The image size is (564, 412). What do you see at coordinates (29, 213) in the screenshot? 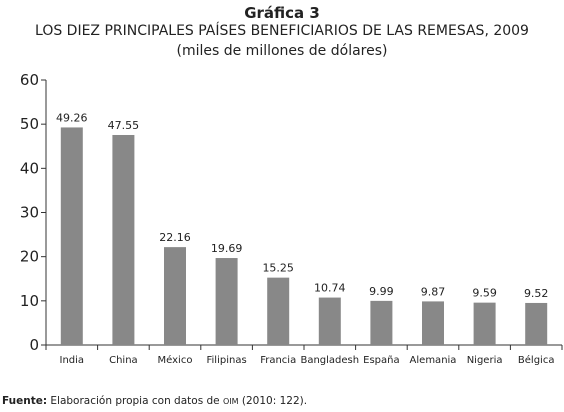
I see `y-tick-label: 30` at bounding box center [29, 213].